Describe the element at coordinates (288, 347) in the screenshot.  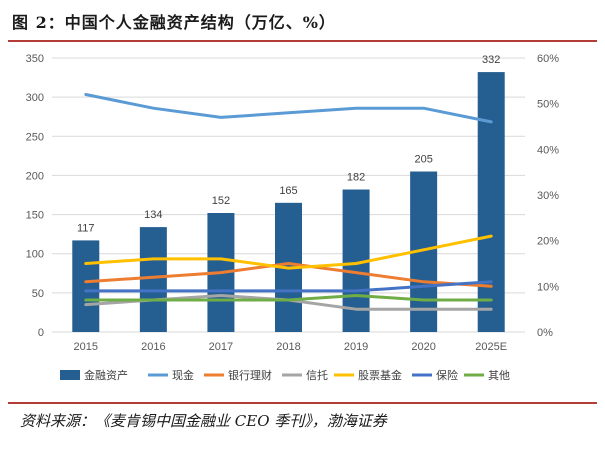
I see `x-tick-label: 2018` at that location.